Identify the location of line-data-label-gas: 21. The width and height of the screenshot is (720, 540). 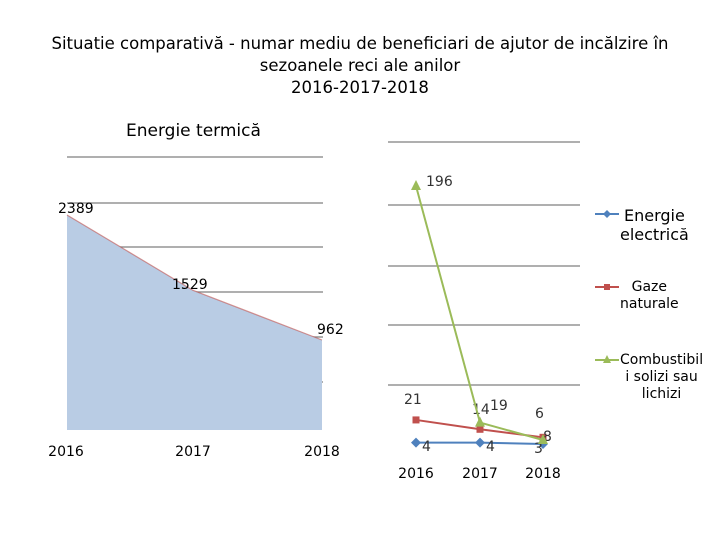
(413, 400).